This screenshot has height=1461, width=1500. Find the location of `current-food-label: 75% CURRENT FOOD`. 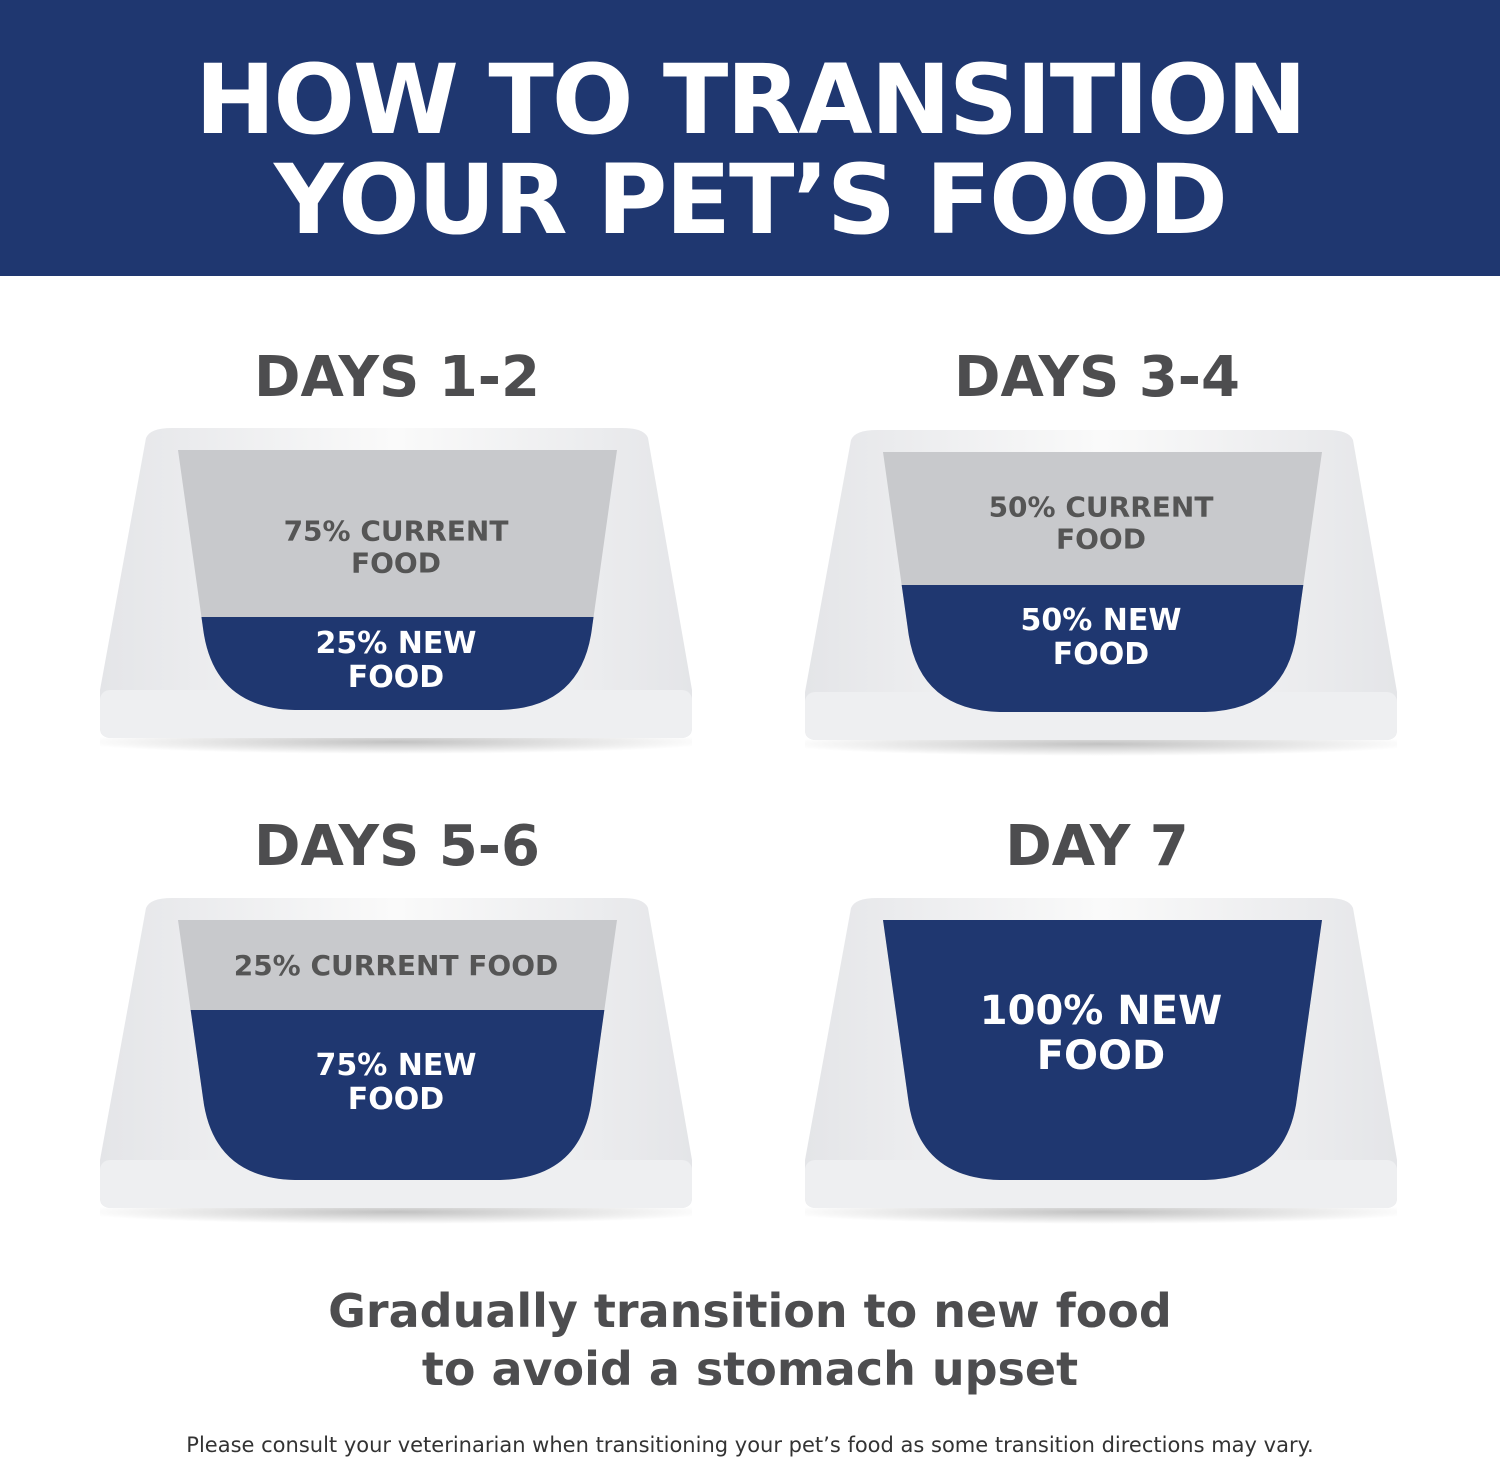

current-food-label: 75% CURRENT FOOD is located at coordinates (396, 546).